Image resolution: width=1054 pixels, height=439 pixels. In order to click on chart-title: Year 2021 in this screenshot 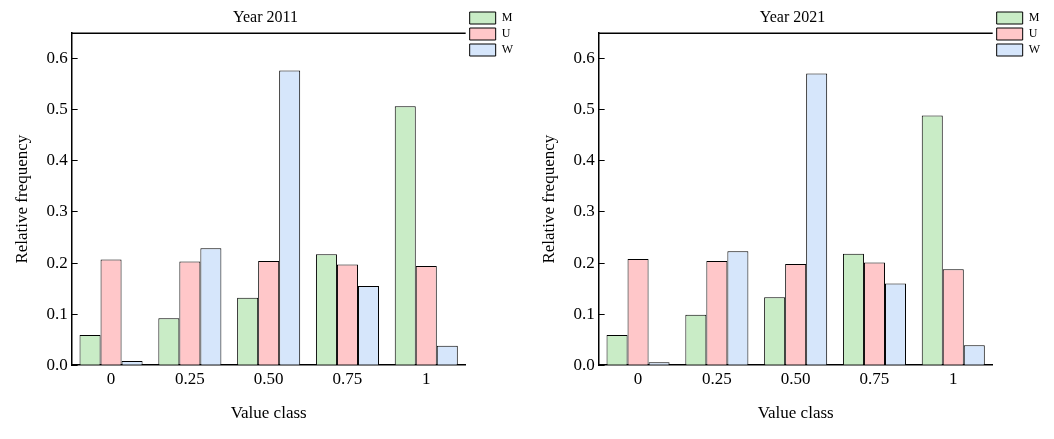, I will do `click(792, 16)`.